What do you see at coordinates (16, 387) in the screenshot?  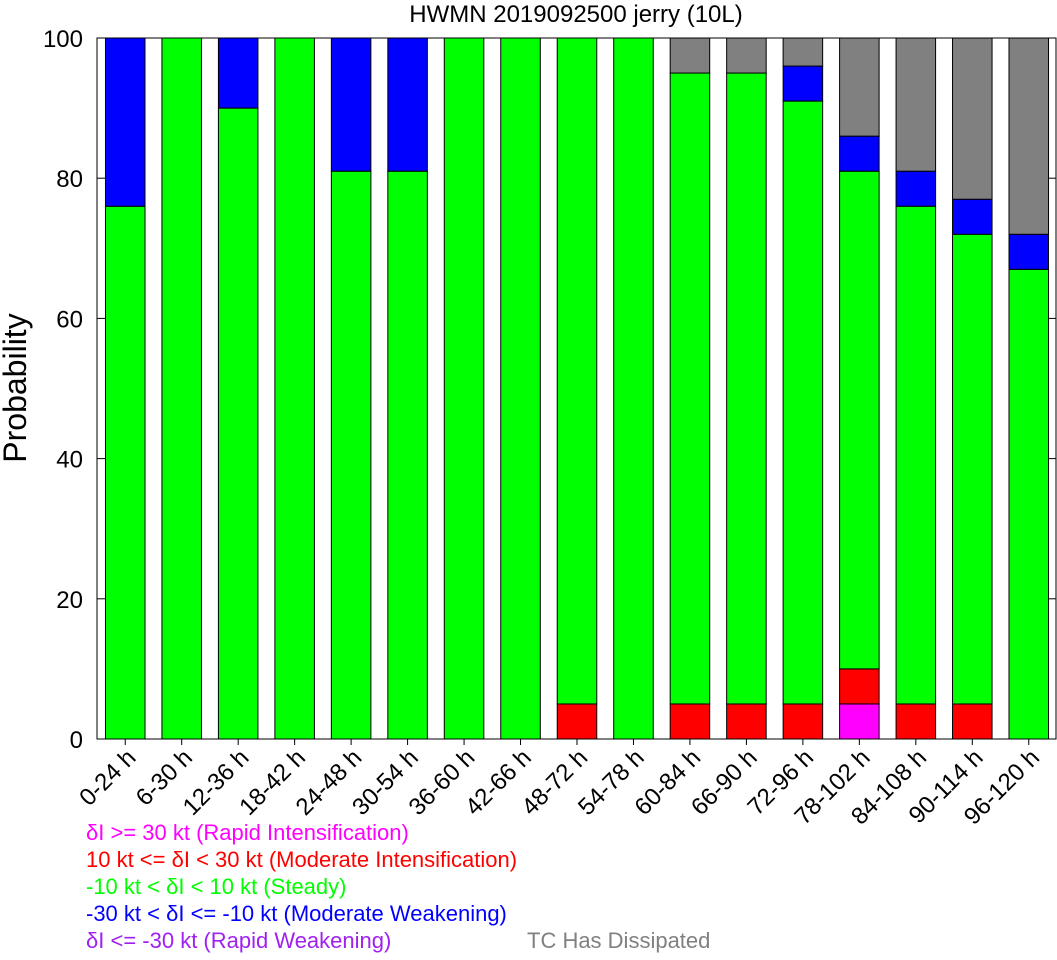 I see `y-axis-label: Probability` at bounding box center [16, 387].